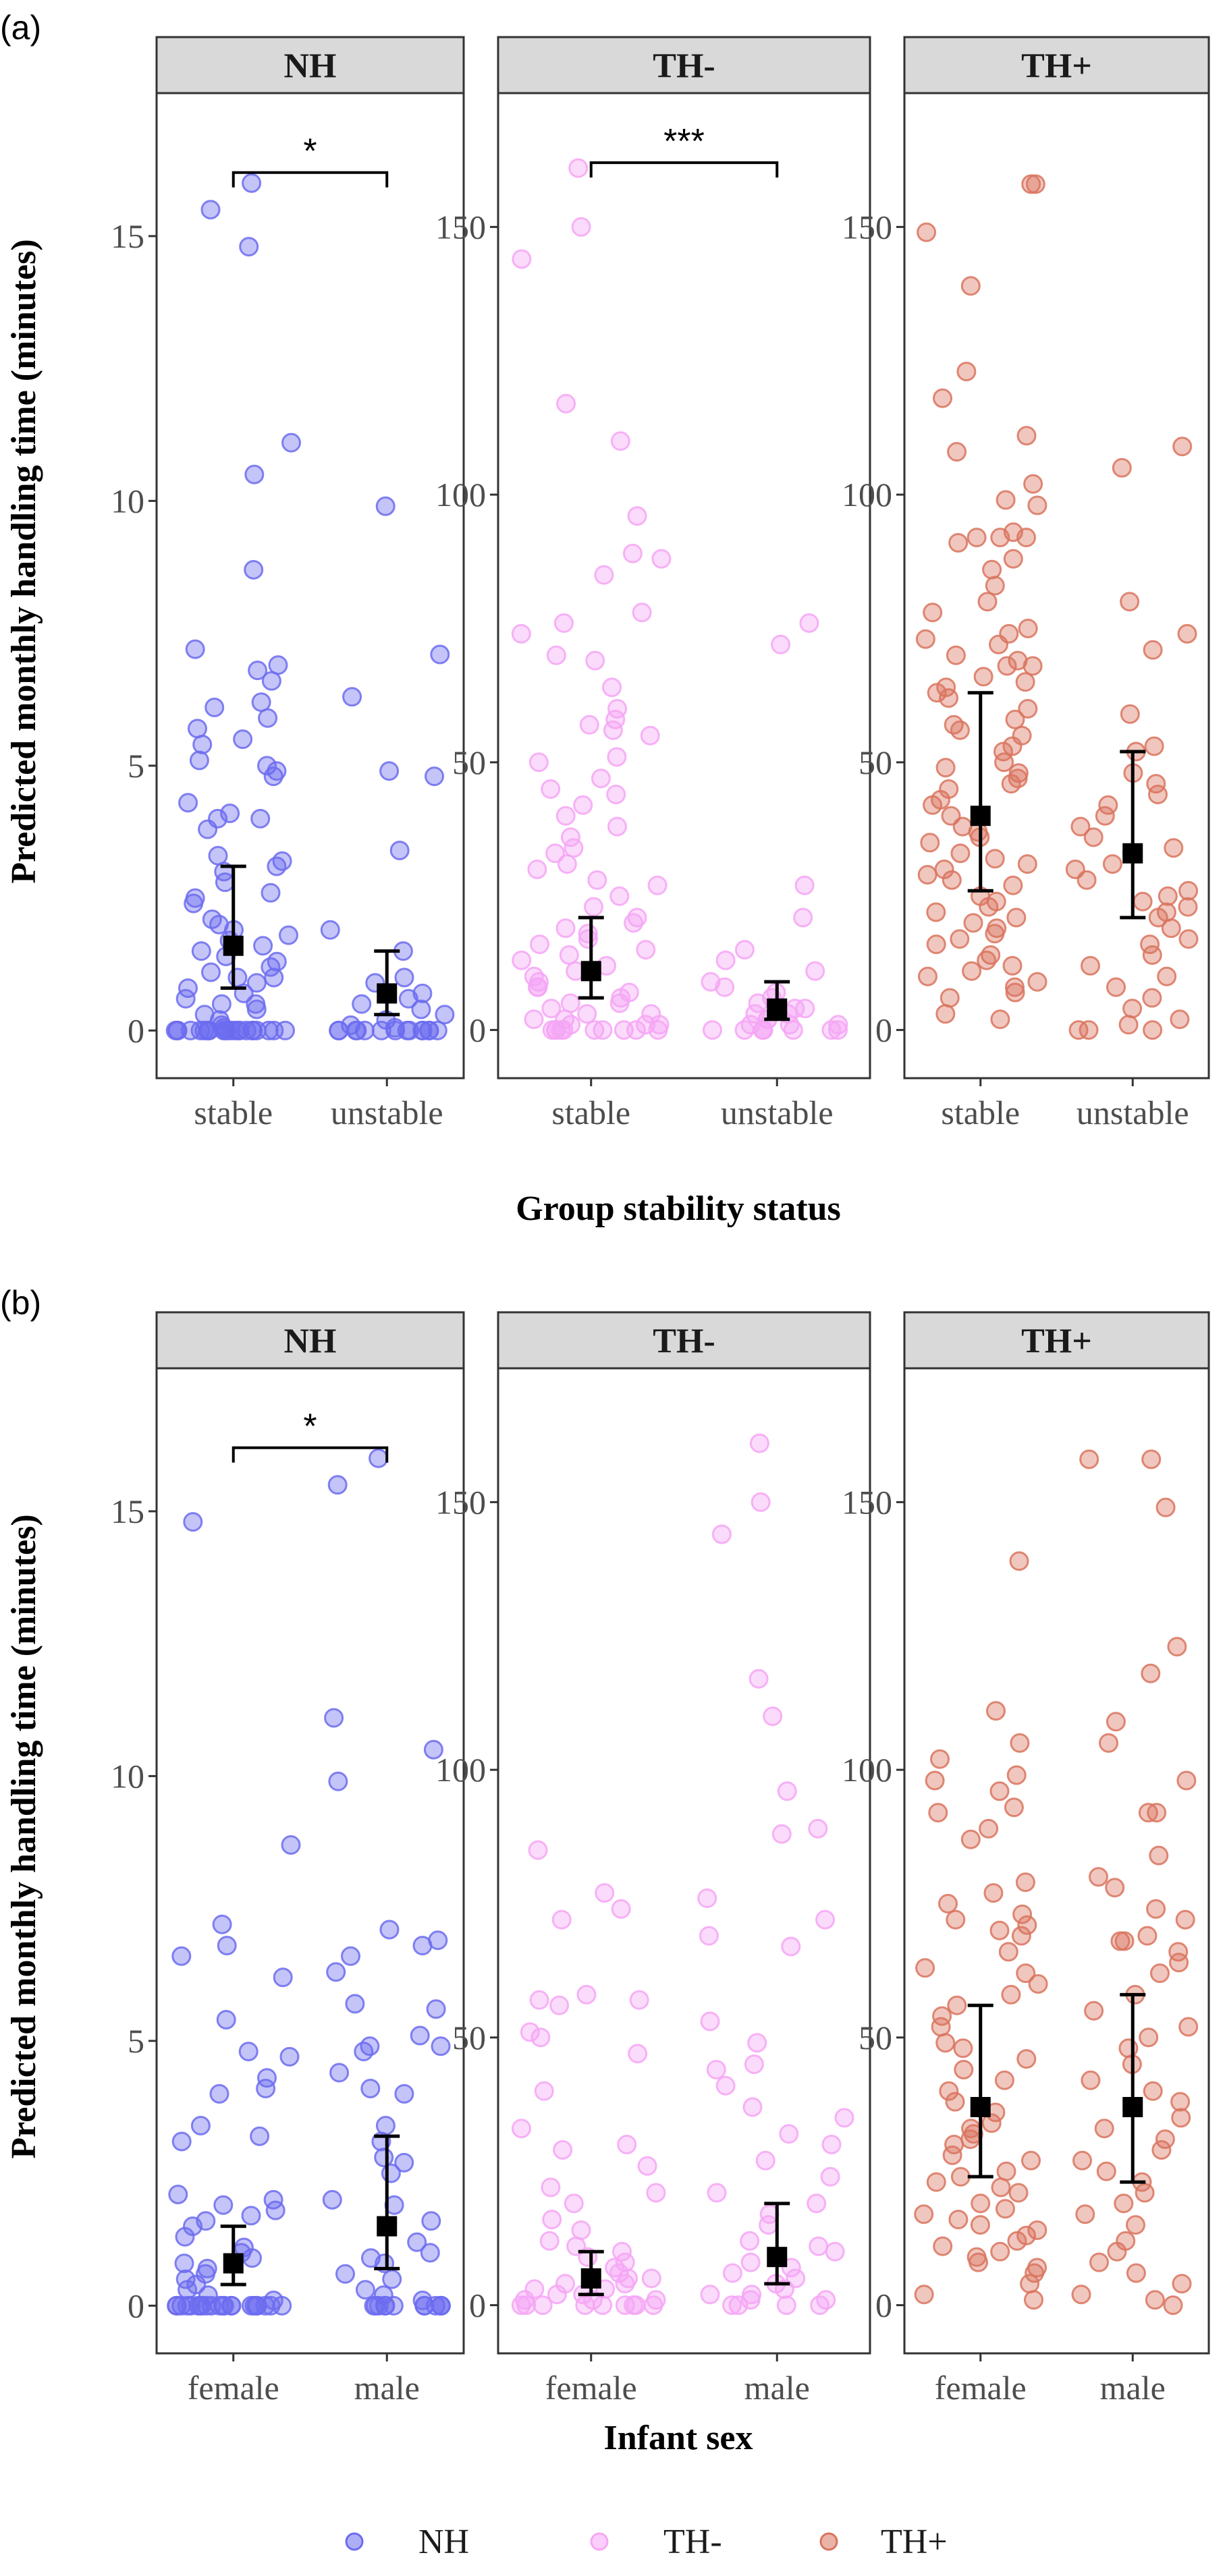  Describe the element at coordinates (310, 1427) in the screenshot. I see `significance-label: *` at that location.